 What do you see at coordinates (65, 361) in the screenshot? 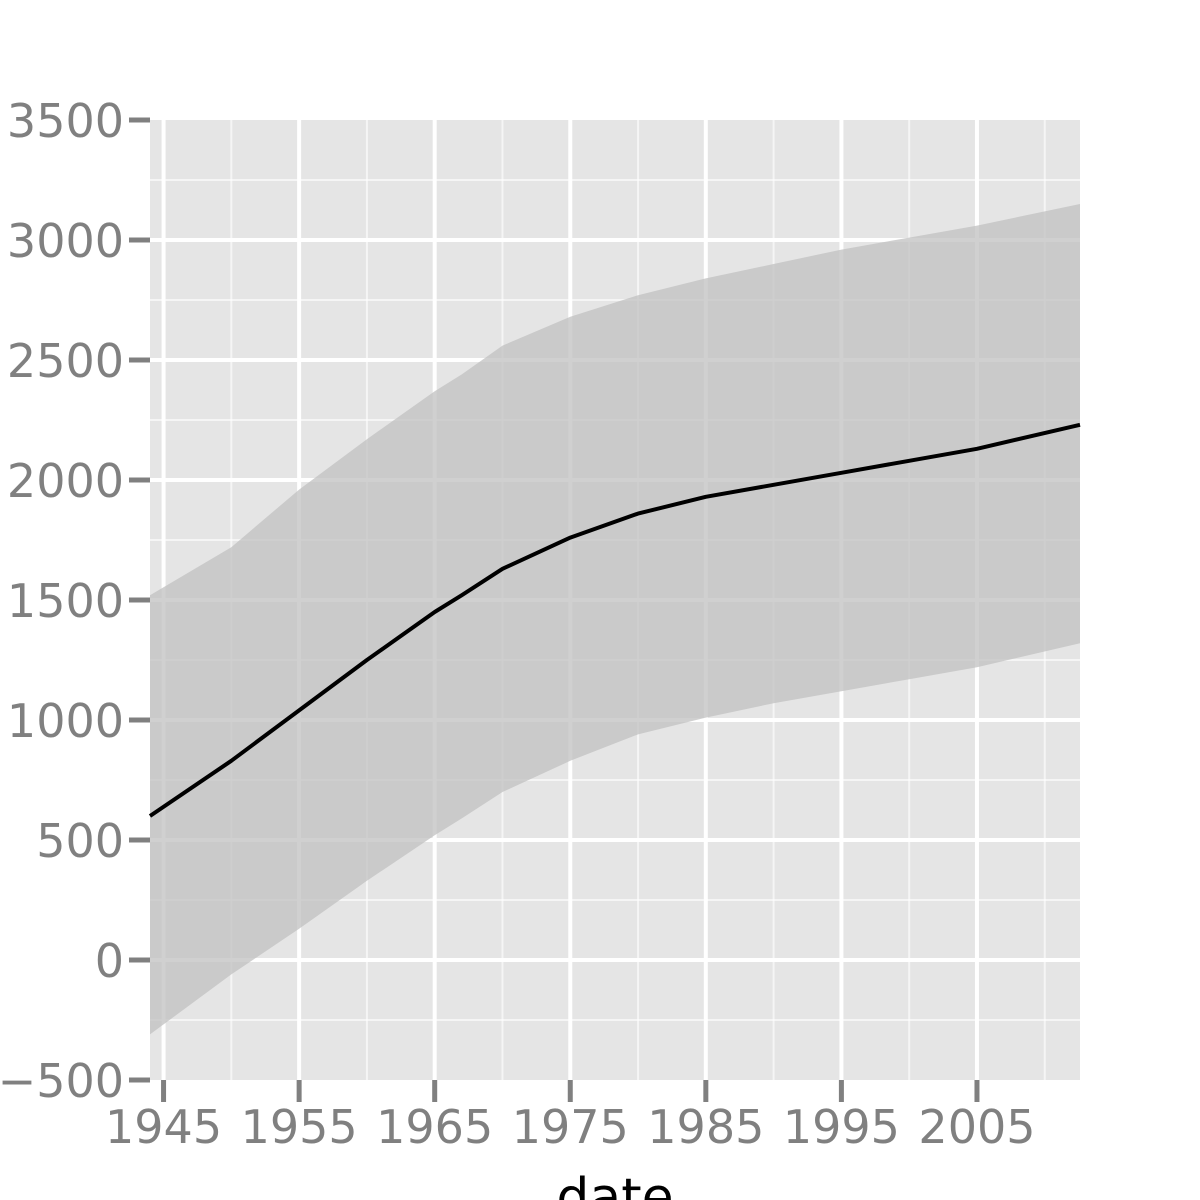
I see `y-tick-label: 2500` at bounding box center [65, 361].